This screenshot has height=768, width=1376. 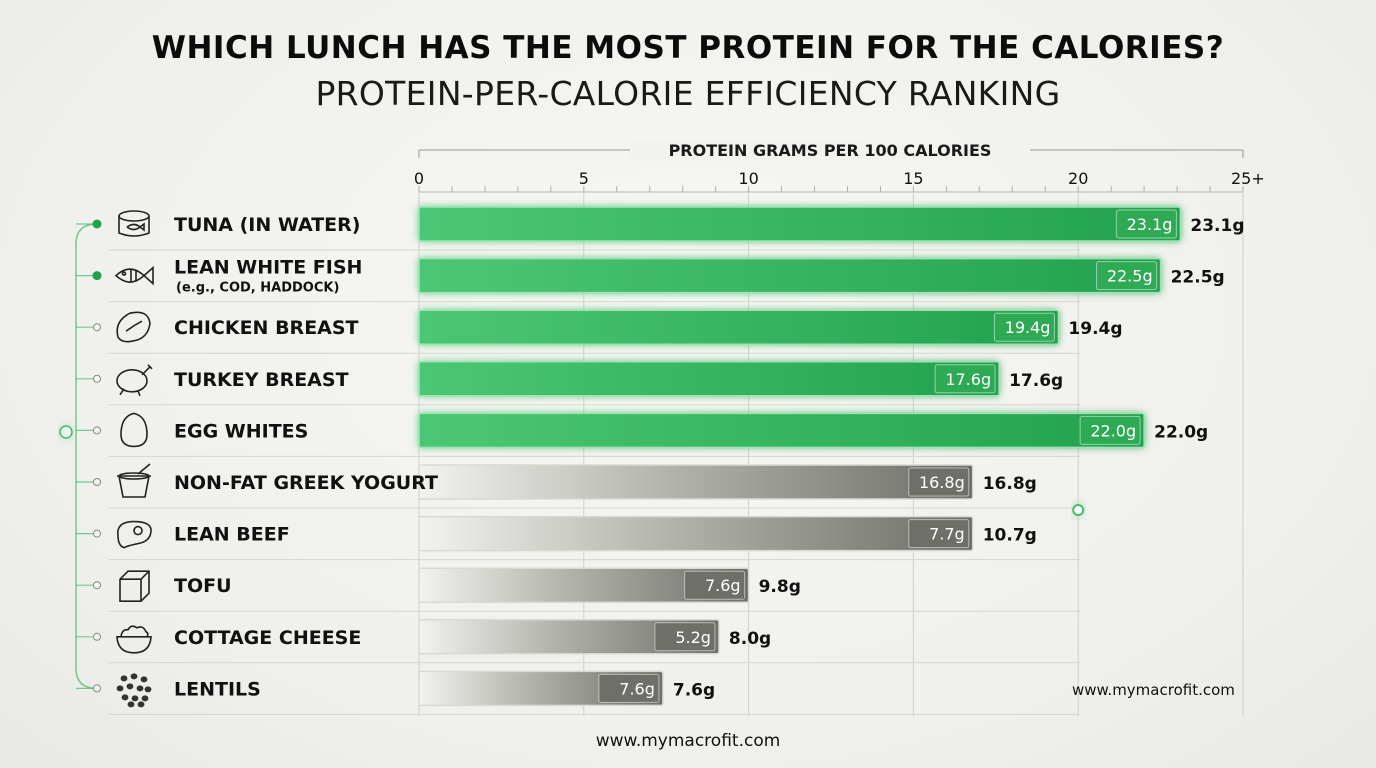 I want to click on bar-inside-label: 22.0g, so click(x=1113, y=430).